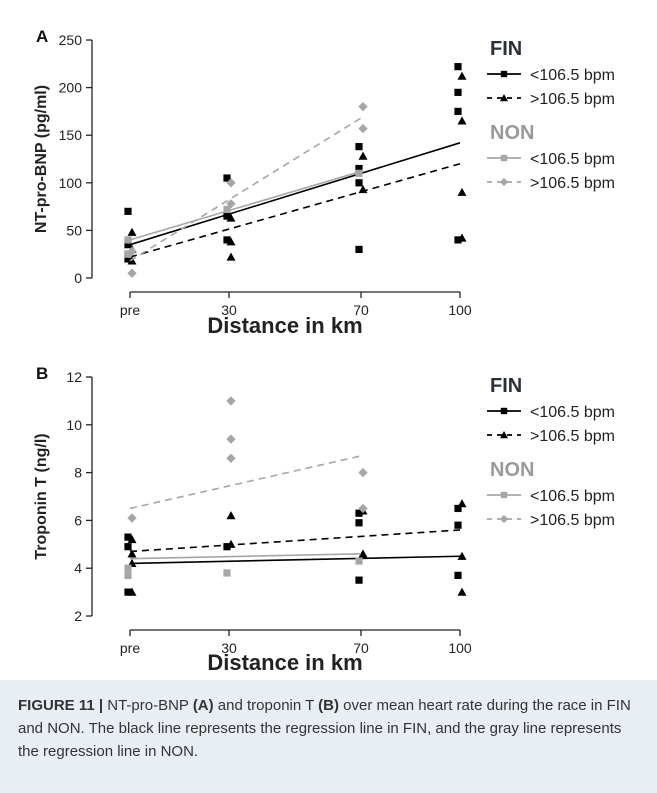 The height and width of the screenshot is (793, 657). Describe the element at coordinates (71, 183) in the screenshot. I see `y-tick-label: 100` at that location.